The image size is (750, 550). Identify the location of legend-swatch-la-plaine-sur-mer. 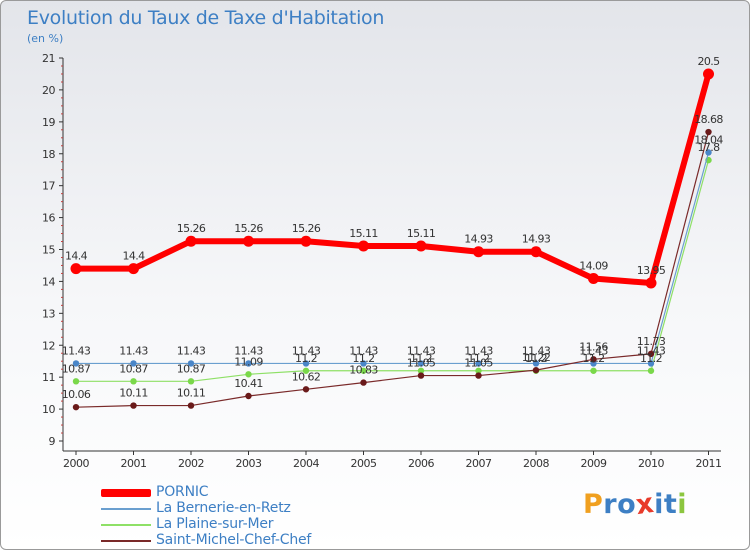
(126, 525).